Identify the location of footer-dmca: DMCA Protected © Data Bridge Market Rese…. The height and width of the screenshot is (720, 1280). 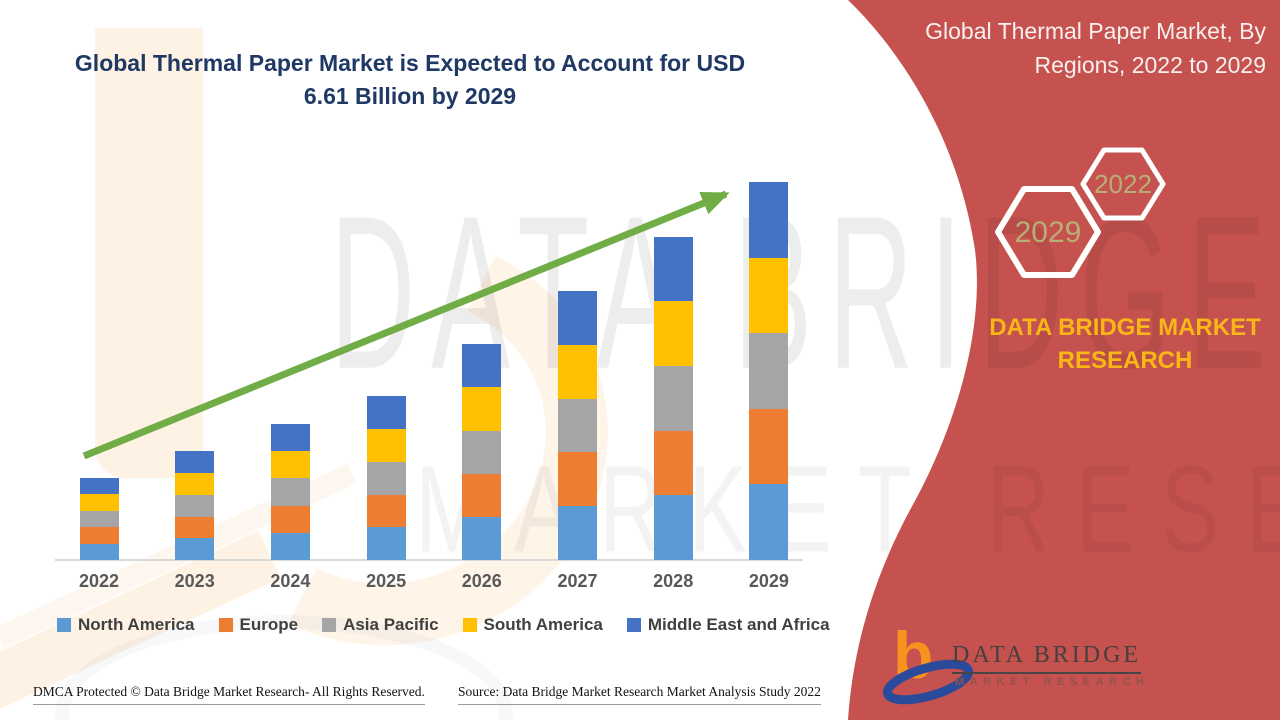
(229, 694).